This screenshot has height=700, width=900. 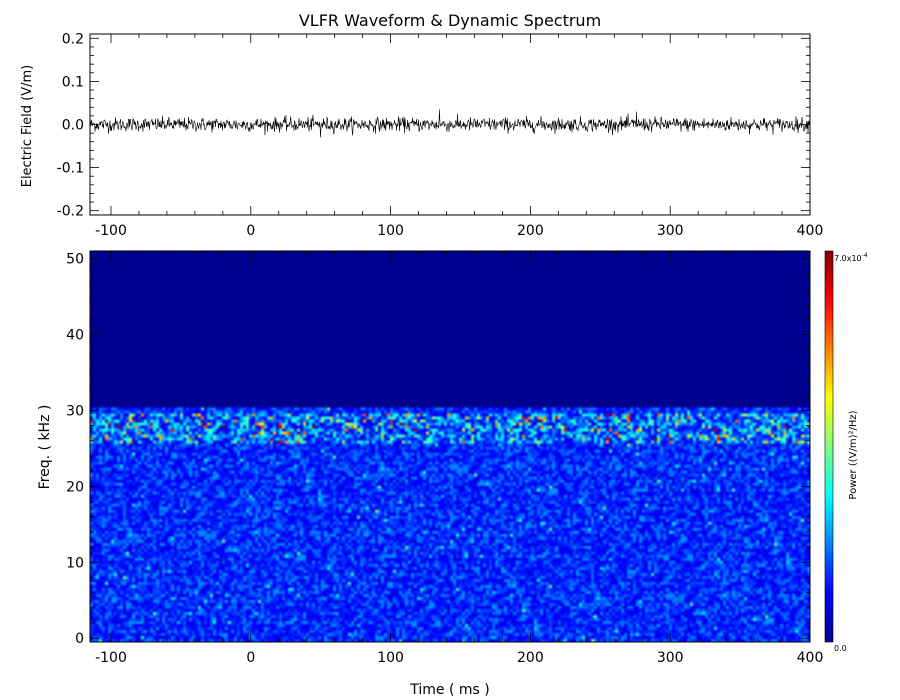 I want to click on spectrum-x-tick-label: -100, so click(x=111, y=658).